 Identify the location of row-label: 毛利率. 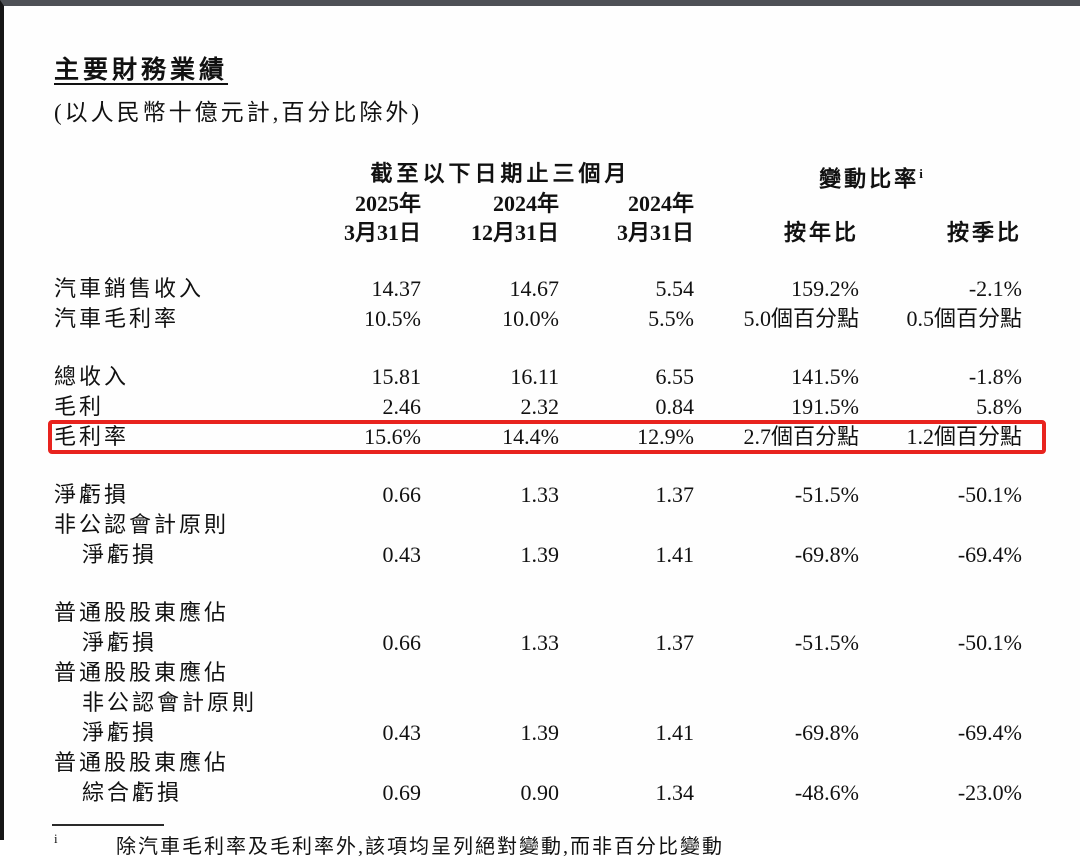
(92, 436).